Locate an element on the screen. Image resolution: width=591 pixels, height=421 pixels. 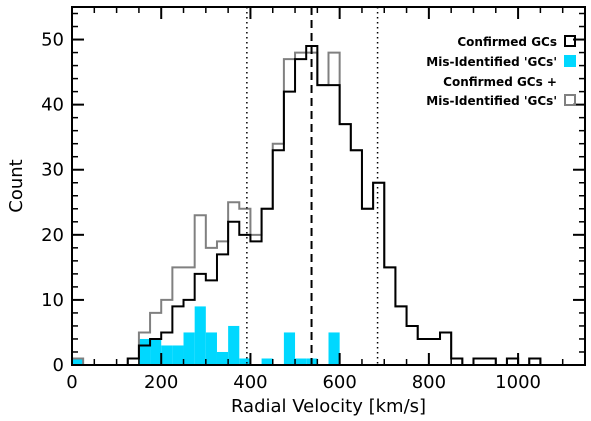
y-tick-label: 50 is located at coordinates (52, 40).